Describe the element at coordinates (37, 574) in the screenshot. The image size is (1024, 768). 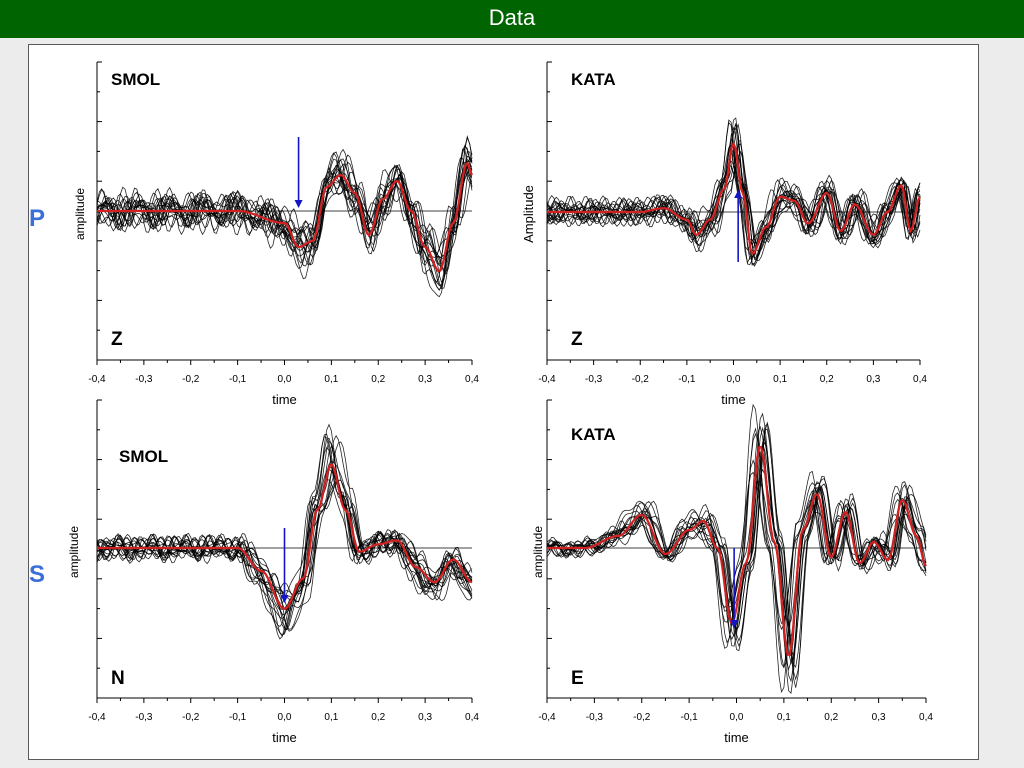
I see `row-label-s: S` at that location.